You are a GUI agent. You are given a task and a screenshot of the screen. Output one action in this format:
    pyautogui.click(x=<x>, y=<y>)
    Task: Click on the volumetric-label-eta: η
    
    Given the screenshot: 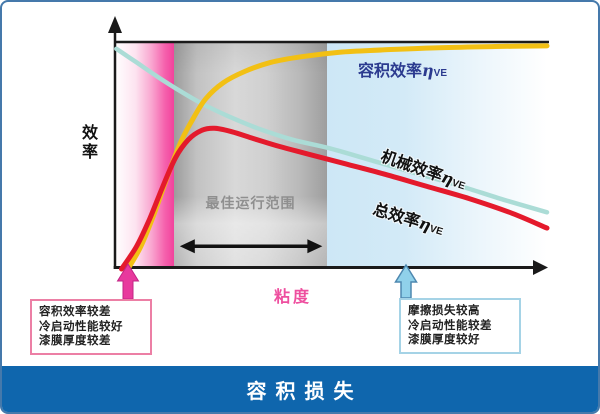 What is the action you would take?
    pyautogui.click(x=428, y=70)
    